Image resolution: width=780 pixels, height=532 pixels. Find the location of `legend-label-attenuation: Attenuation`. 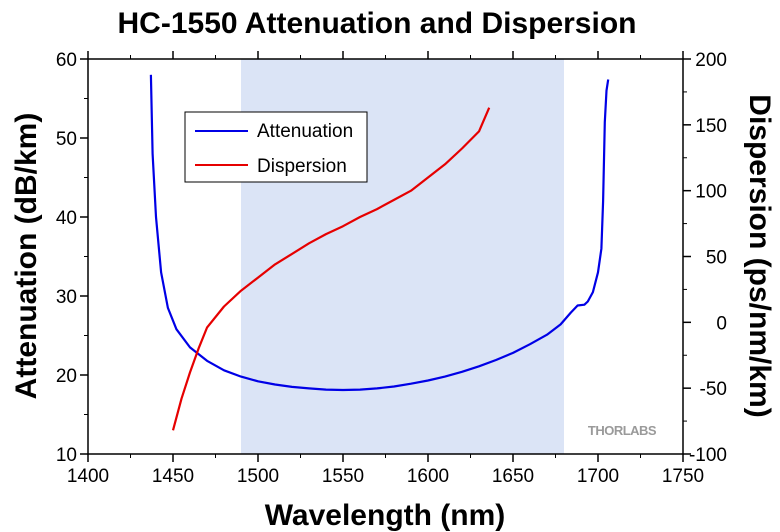

legend-label-attenuation: Attenuation is located at coordinates (305, 131).